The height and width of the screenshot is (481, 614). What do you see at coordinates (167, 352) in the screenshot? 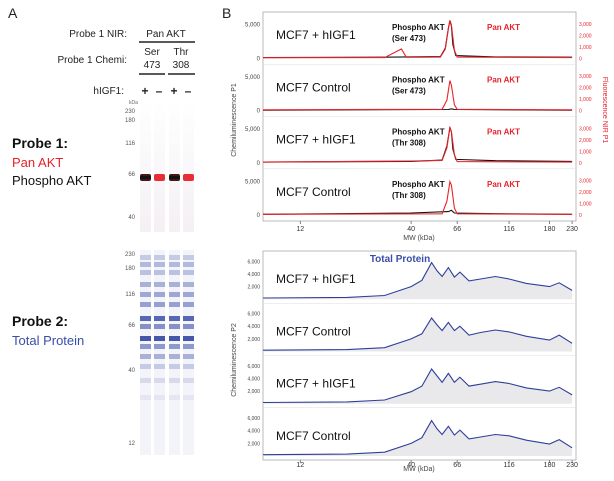
I see `probe2-blot` at bounding box center [167, 352].